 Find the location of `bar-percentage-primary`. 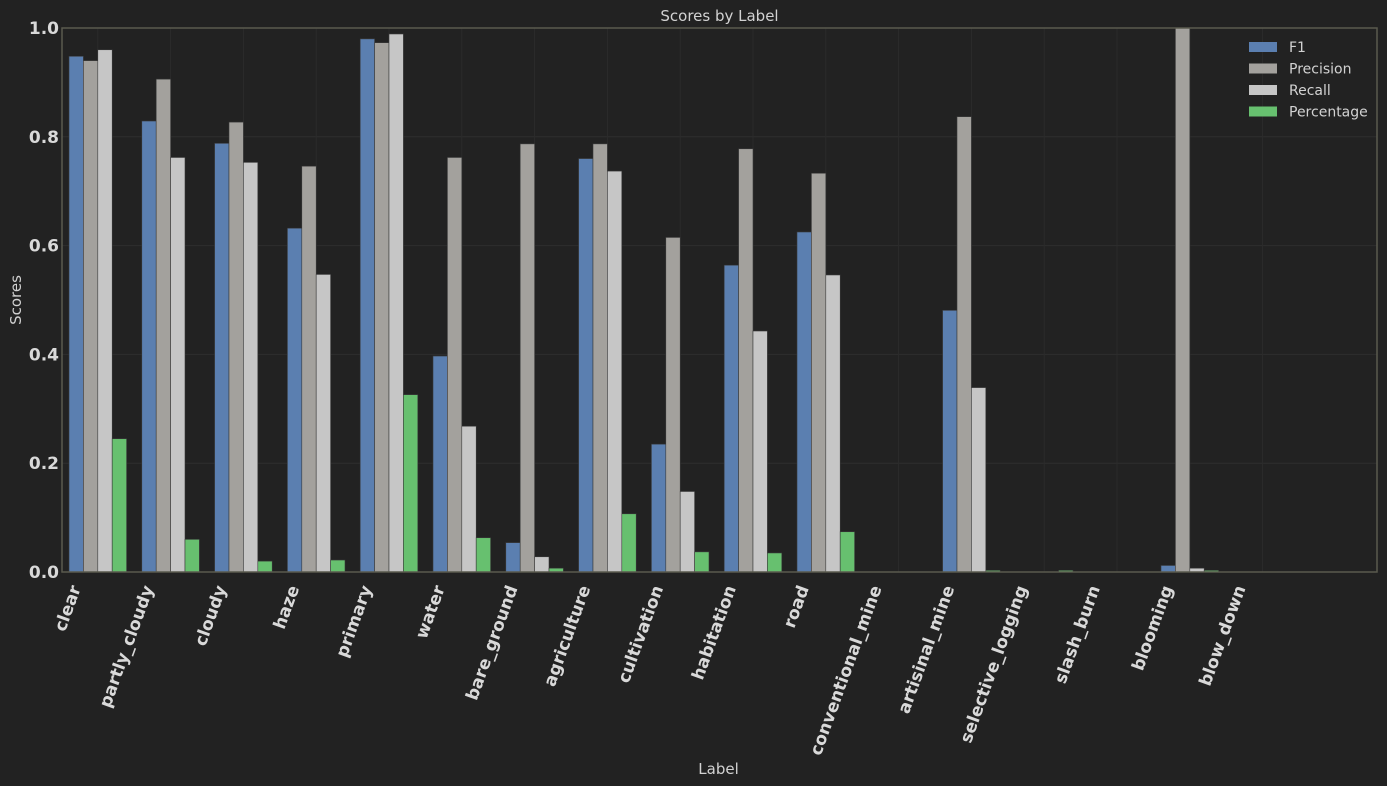

bar-percentage-primary is located at coordinates (411, 483).